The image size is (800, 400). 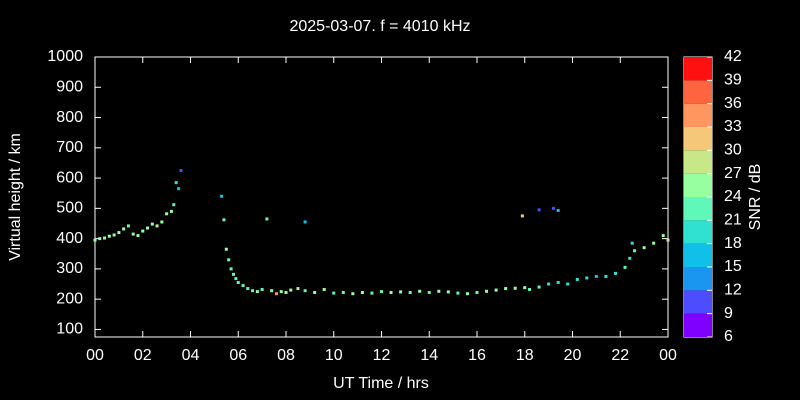 I want to click on colorbar-tick-label: 39, so click(x=733, y=80).